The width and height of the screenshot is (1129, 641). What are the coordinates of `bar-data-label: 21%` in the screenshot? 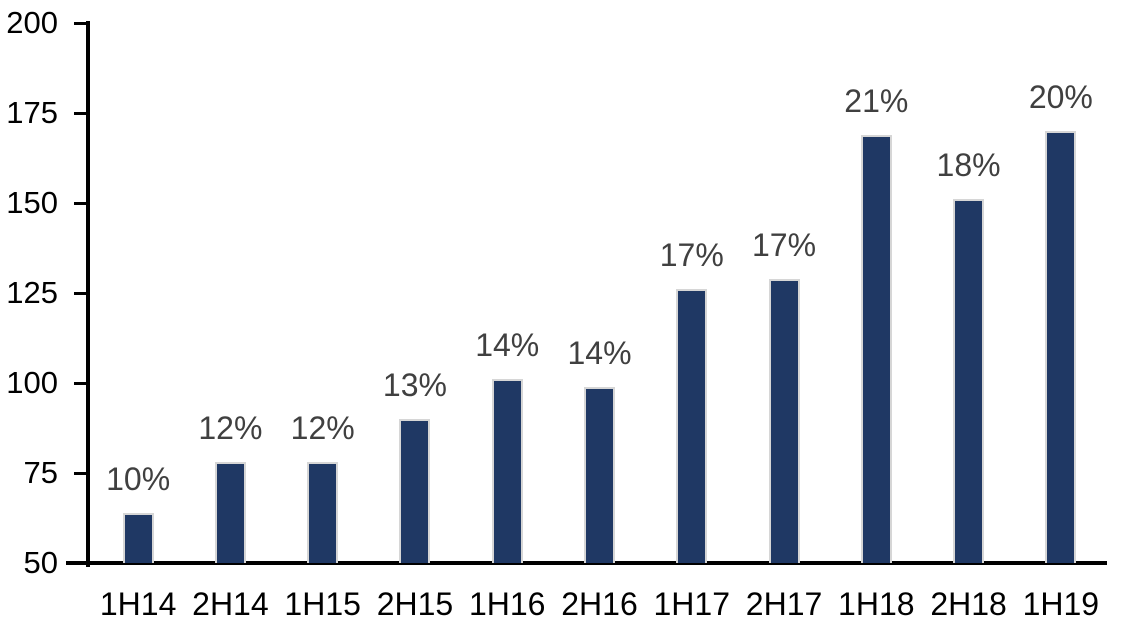 It's located at (876, 100).